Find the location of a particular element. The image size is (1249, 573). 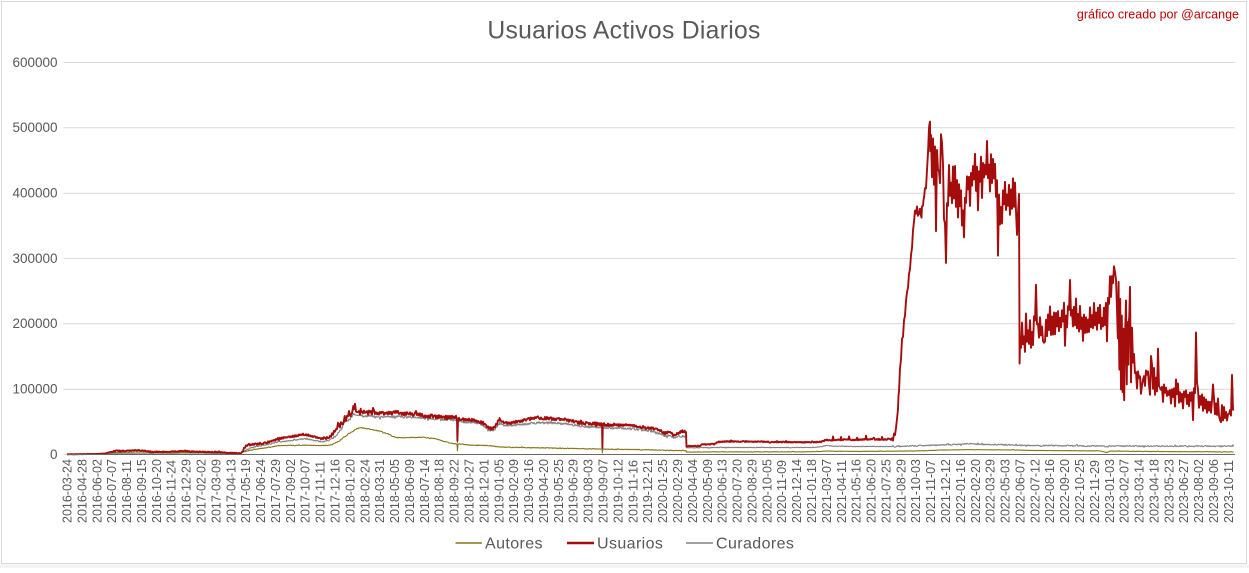

svg-text: 2021-03-07 is located at coordinates (827, 491).